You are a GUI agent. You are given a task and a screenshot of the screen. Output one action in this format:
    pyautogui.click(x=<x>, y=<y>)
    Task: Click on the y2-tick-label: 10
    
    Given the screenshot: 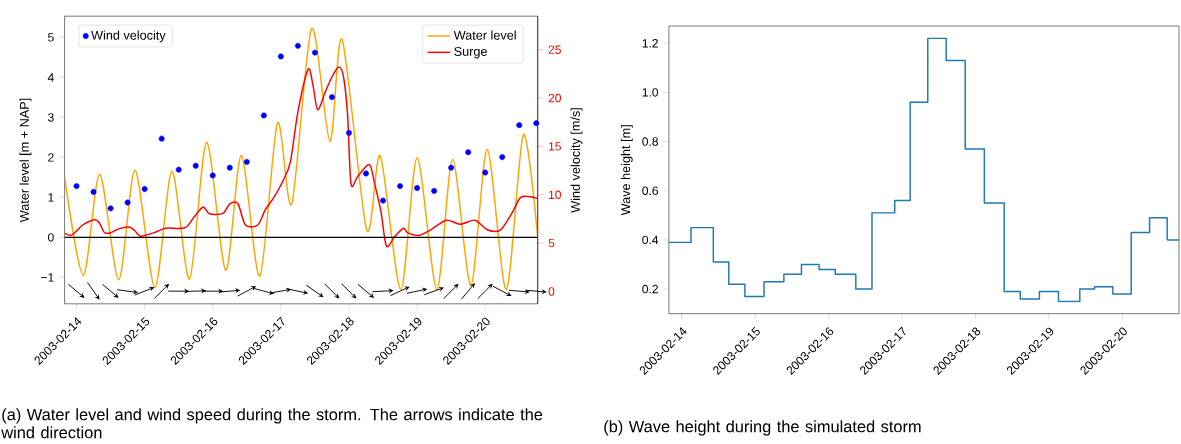 What is the action you would take?
    pyautogui.click(x=555, y=195)
    